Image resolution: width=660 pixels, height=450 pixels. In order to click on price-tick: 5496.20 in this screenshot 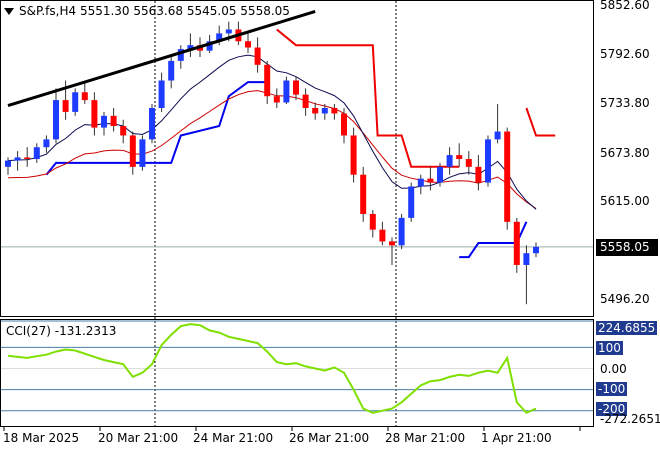, I will do `click(625, 299)`.